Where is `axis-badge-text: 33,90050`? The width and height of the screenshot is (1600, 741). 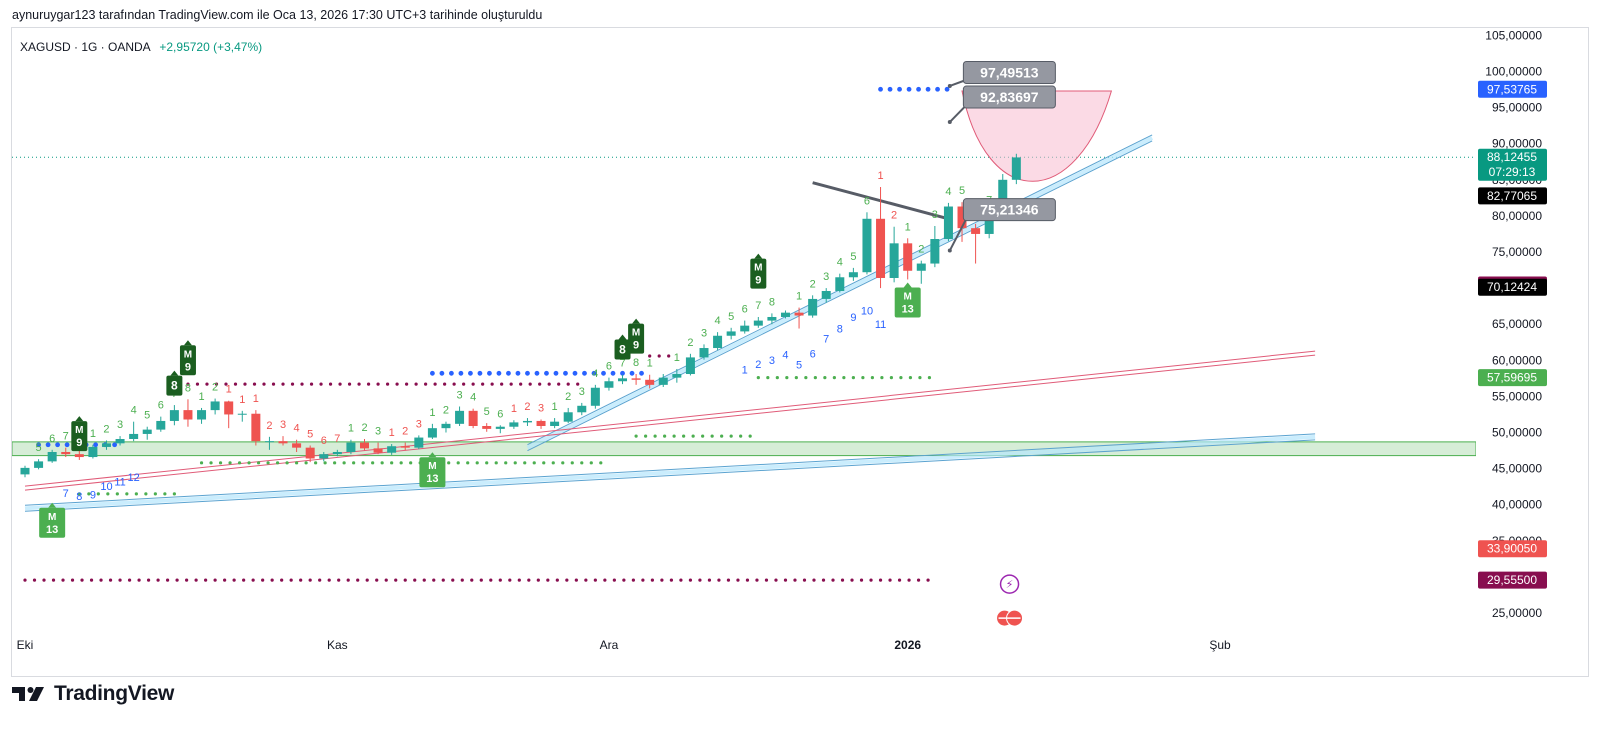 axis-badge-text: 33,90050 is located at coordinates (1512, 549).